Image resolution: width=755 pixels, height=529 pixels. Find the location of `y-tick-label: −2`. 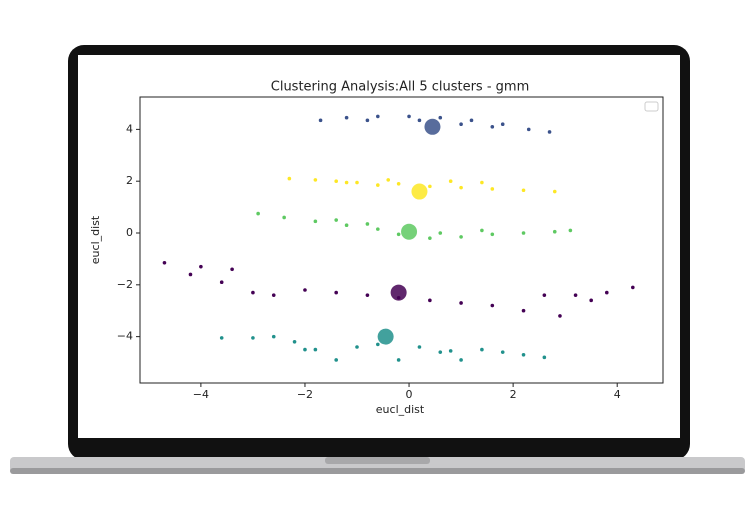

y-tick-label: −2 is located at coordinates (125, 284).